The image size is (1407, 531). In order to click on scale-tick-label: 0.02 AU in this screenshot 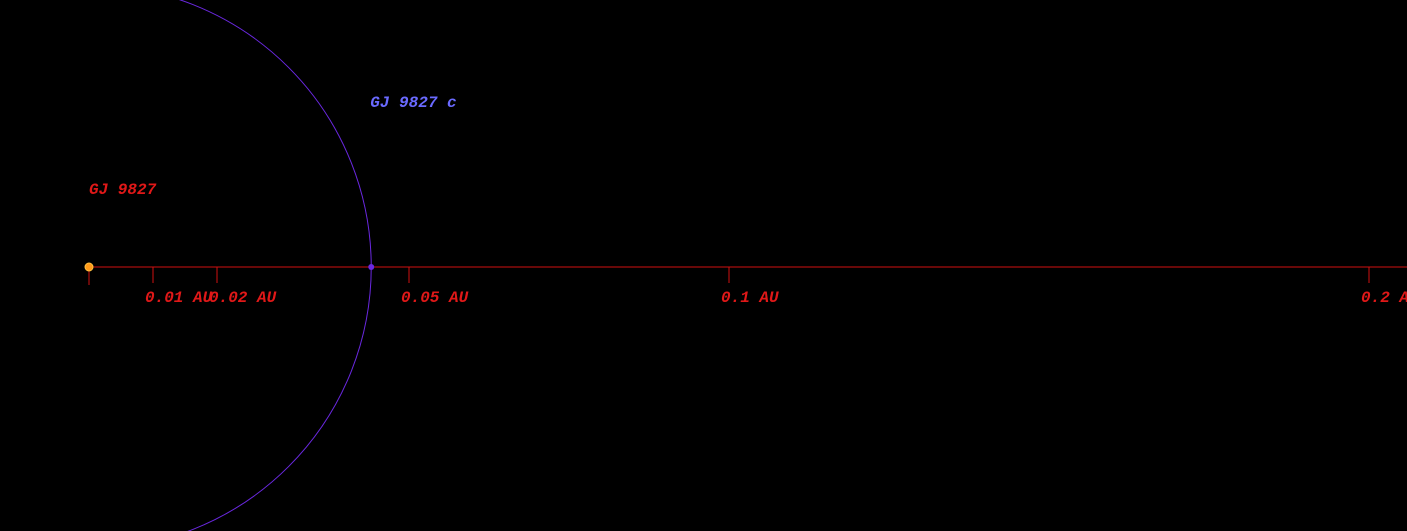, I will do `click(243, 298)`.